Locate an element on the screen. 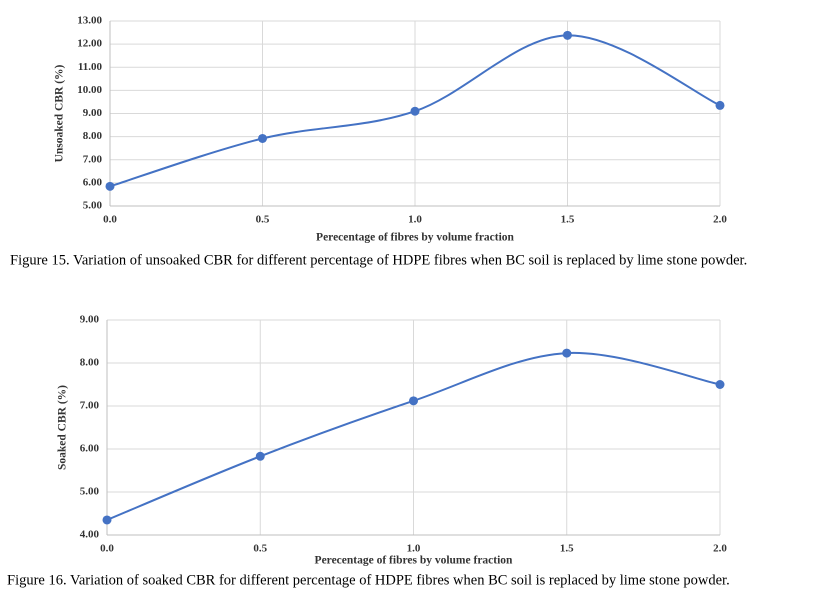 The width and height of the screenshot is (818, 609). y-tick-label: 10.00 is located at coordinates (89, 90).